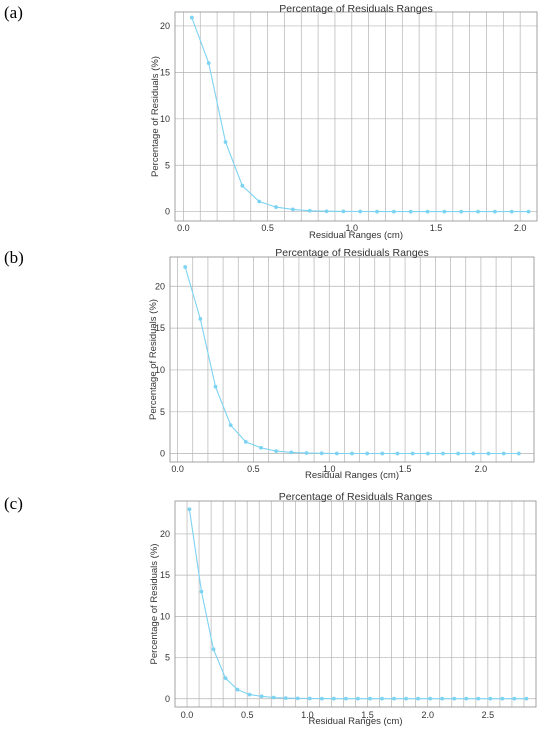  Describe the element at coordinates (356, 235) in the screenshot. I see `x-axis-label: Residual Ranges (cm)` at that location.